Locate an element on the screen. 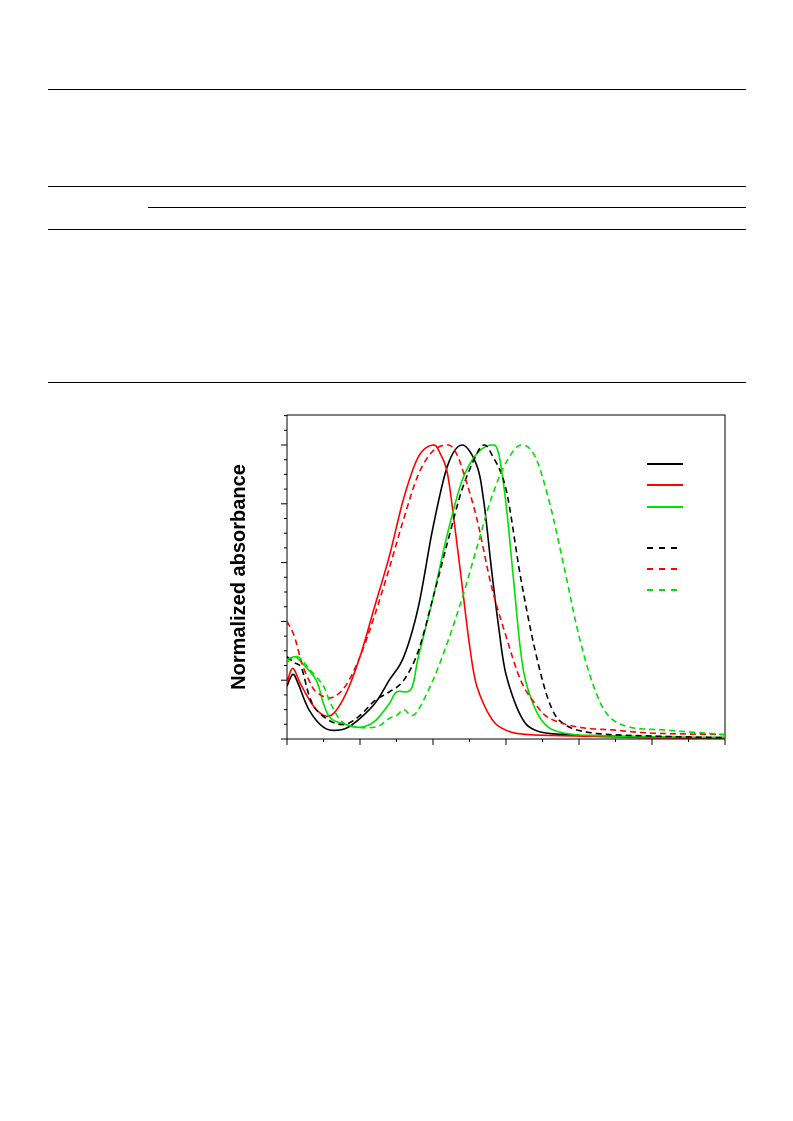 The height and width of the screenshot is (1121, 793). legend is located at coordinates (665, 527).